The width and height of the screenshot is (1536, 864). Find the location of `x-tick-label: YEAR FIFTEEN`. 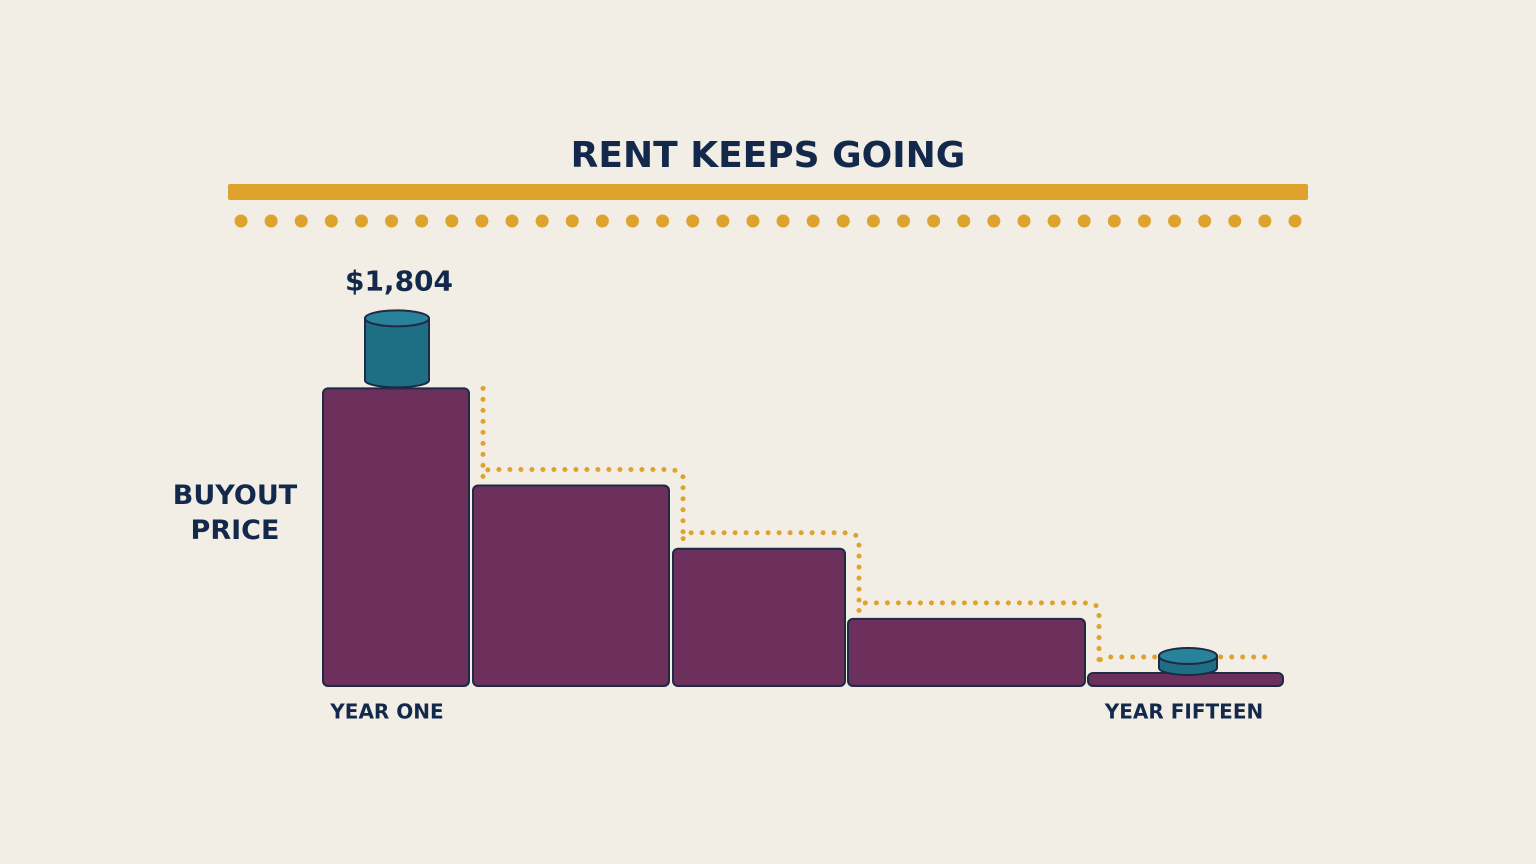

x-tick-label: YEAR FIFTEEN is located at coordinates (1183, 712).